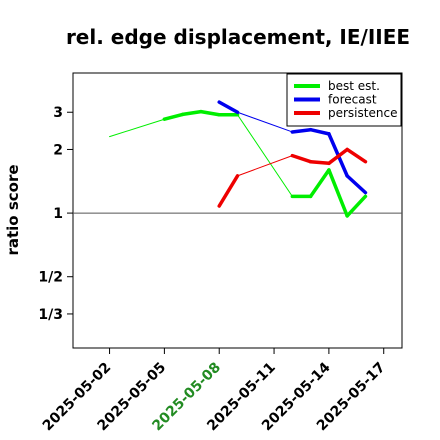 The height and width of the screenshot is (440, 440). What do you see at coordinates (354, 86) in the screenshot?
I see `legend-label-best-est: best est.` at bounding box center [354, 86].